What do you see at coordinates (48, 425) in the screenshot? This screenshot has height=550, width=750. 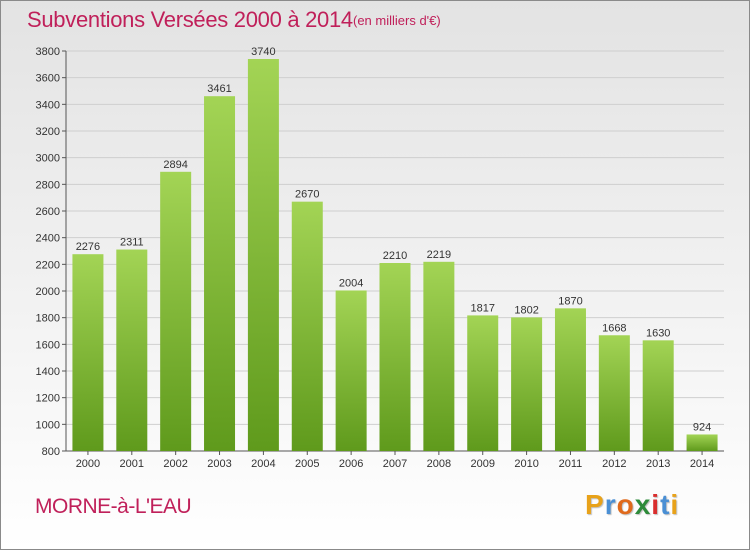 I see `y-tick-label: 1000` at bounding box center [48, 425].